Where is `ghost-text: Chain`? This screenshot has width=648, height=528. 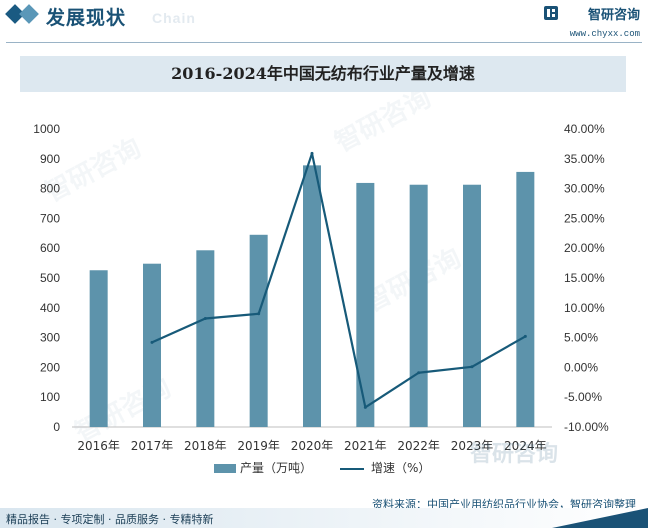
ghost-text: Chain is located at coordinates (174, 18).